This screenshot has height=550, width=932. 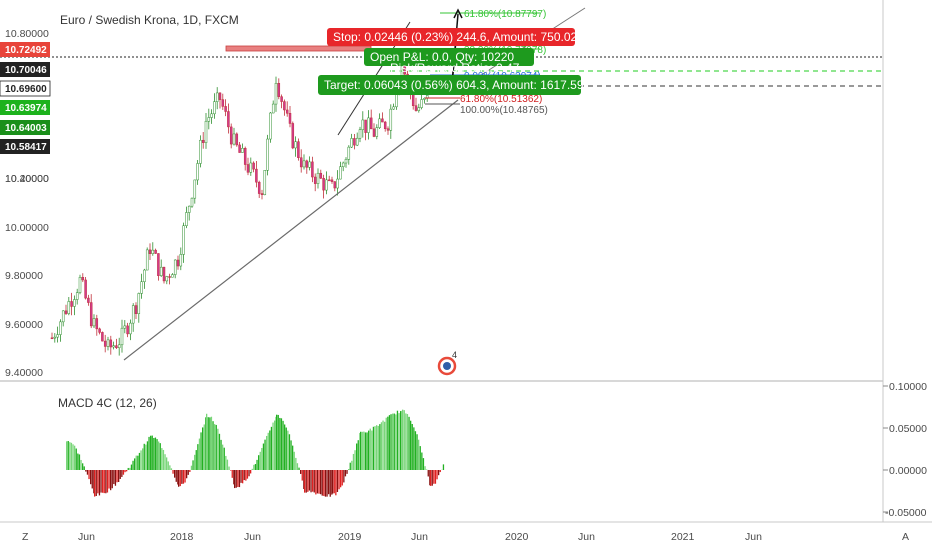 I want to click on auto-scale-a-button: A, so click(x=905, y=537).